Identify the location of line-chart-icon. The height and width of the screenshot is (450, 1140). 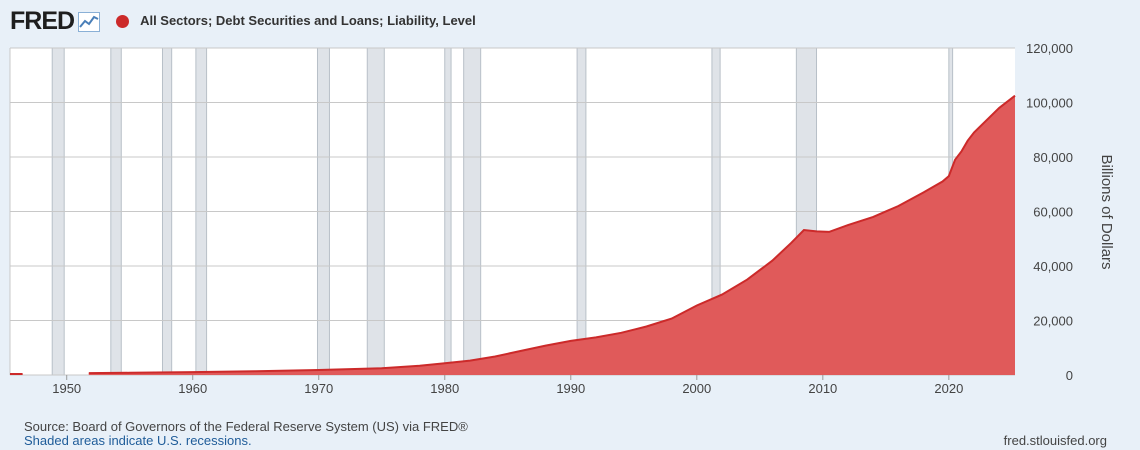
(89, 22).